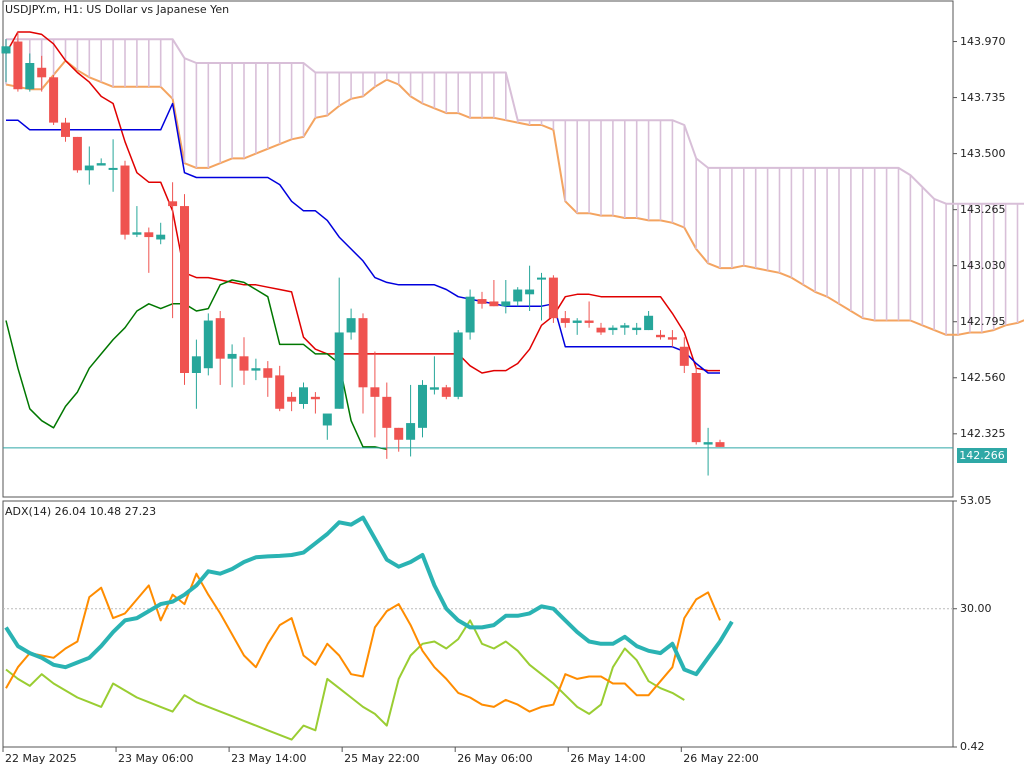  I want to click on adx-axis-label: 30.00, so click(976, 608).